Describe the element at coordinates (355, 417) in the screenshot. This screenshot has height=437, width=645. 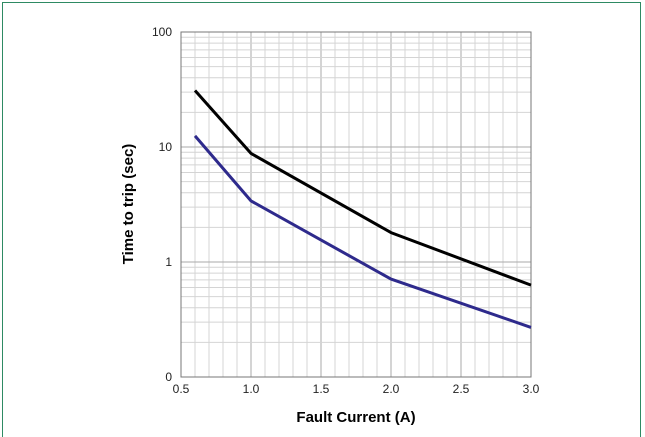
I see `x-axis-title: Fault Current (A)` at that location.